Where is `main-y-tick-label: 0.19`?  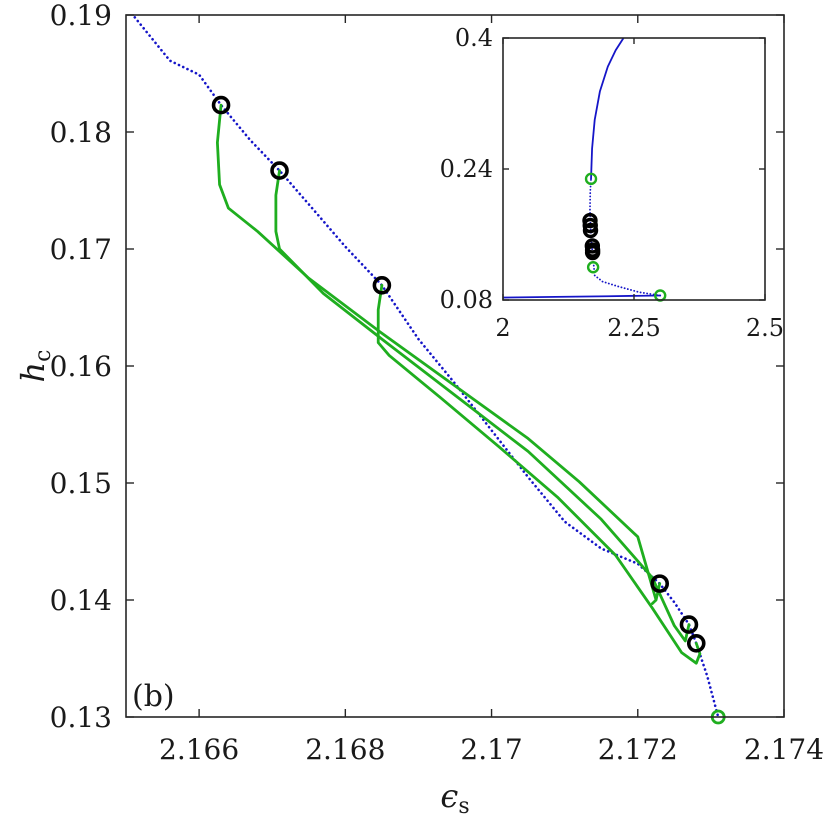 main-y-tick-label: 0.19 is located at coordinates (81, 16).